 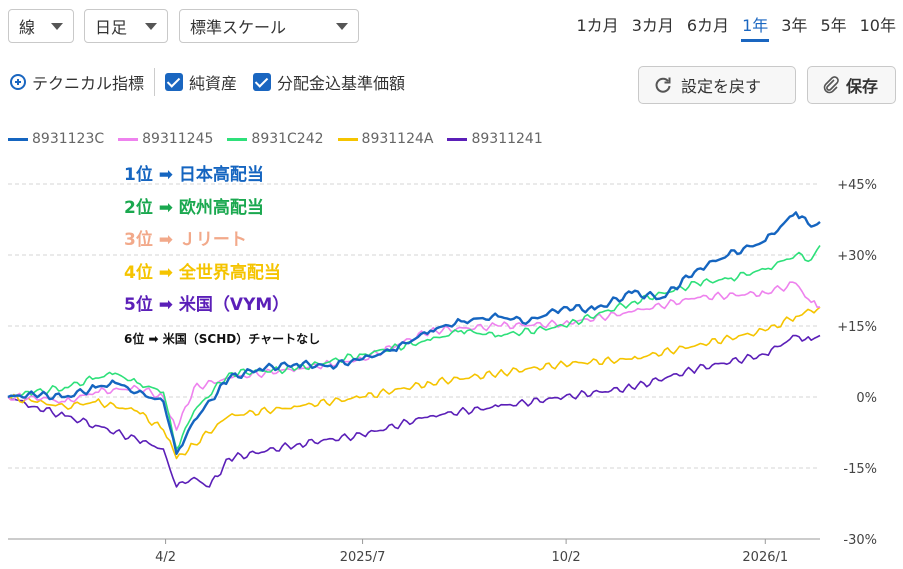 I want to click on rank-4-label: 4位 ➡ 全世界高配当, so click(x=202, y=272).